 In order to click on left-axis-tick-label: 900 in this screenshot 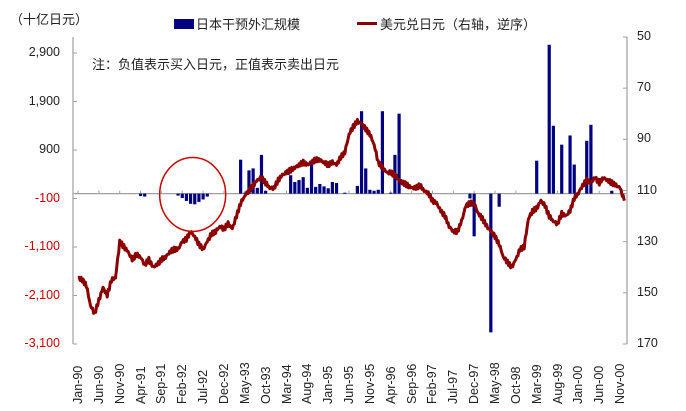, I will do `click(49, 149)`.